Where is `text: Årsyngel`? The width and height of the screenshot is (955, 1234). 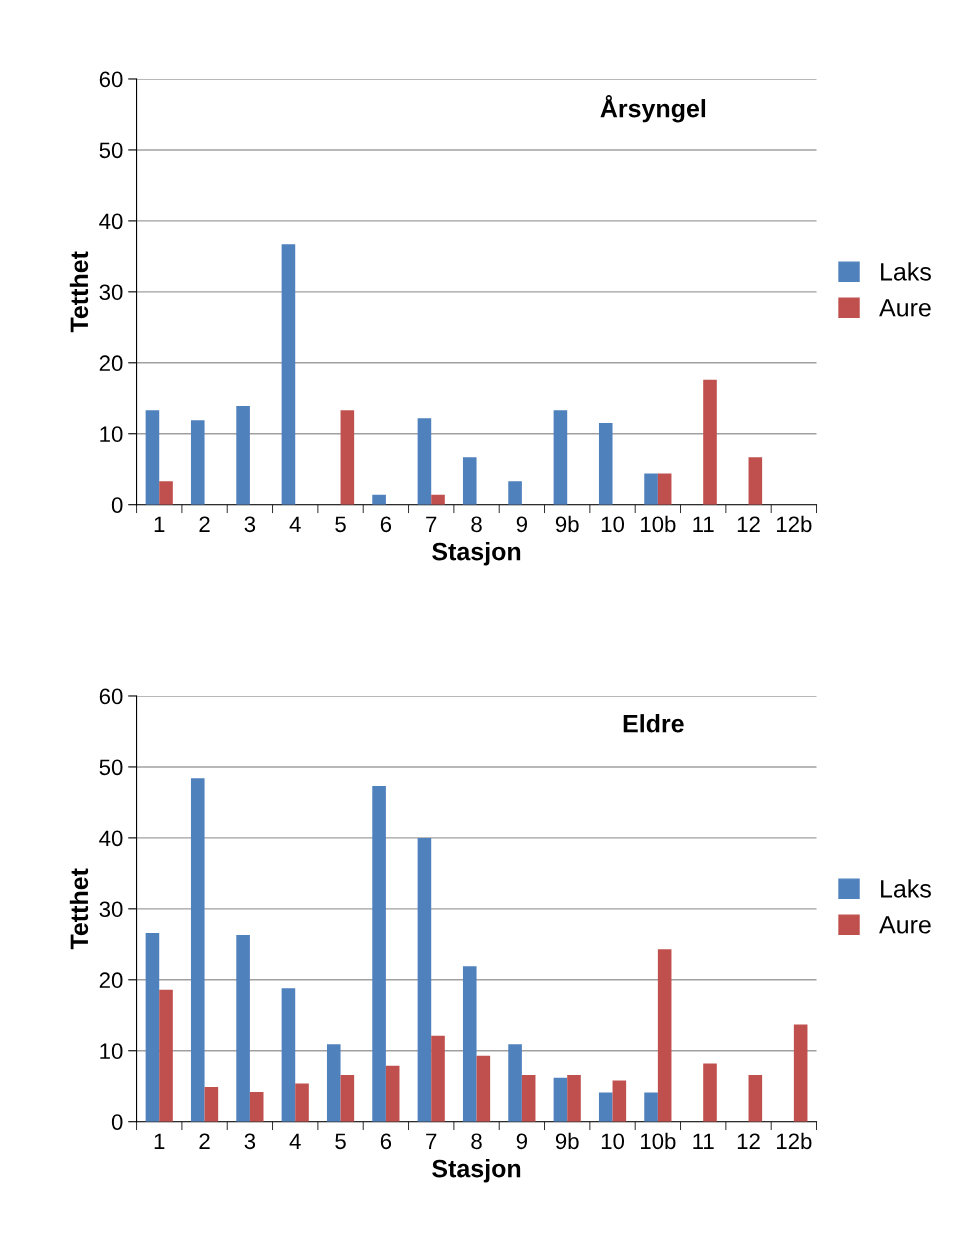
text: Årsyngel is located at coordinates (653, 109).